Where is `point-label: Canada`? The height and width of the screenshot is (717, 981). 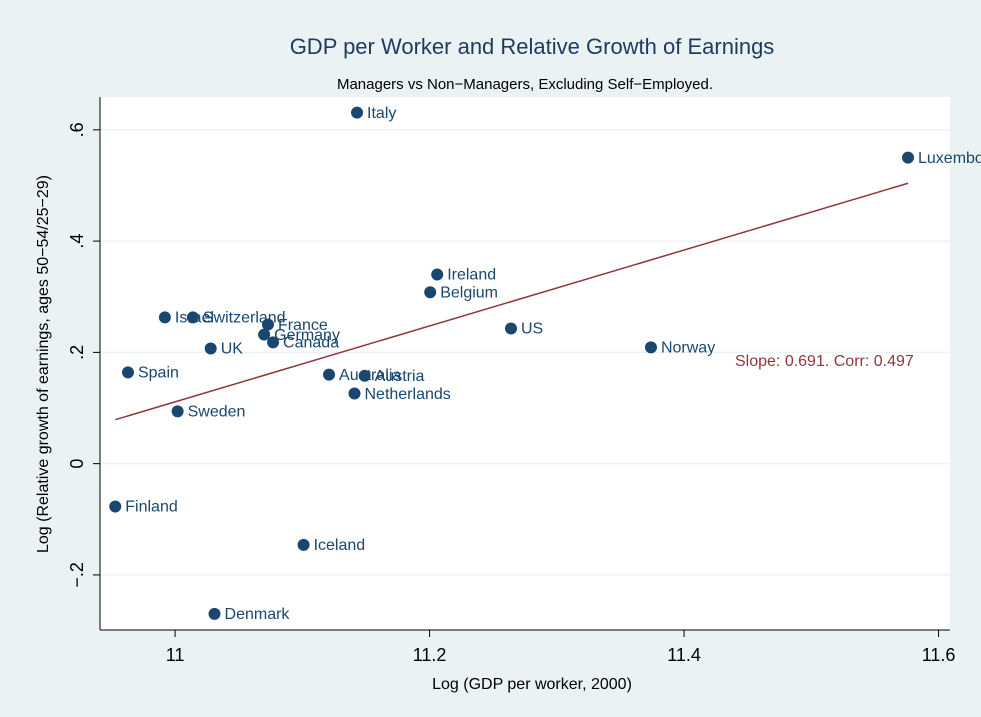
point-label: Canada is located at coordinates (311, 343).